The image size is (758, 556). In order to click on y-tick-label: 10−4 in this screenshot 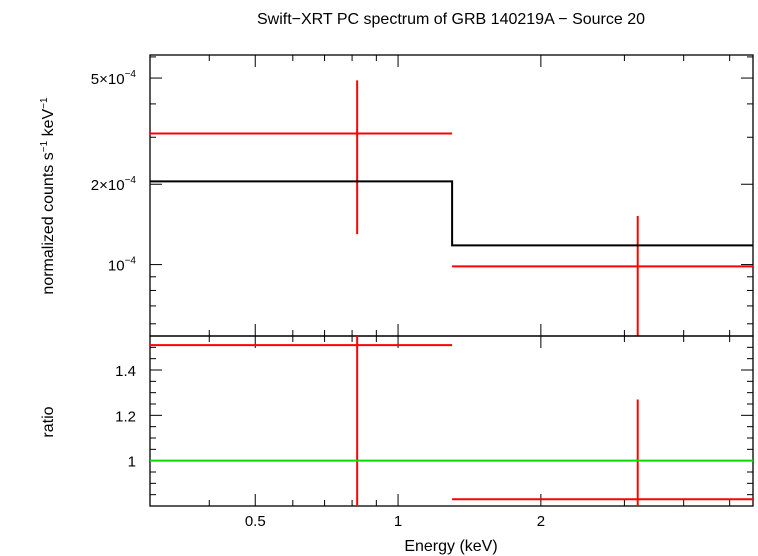, I will do `click(122, 265)`.